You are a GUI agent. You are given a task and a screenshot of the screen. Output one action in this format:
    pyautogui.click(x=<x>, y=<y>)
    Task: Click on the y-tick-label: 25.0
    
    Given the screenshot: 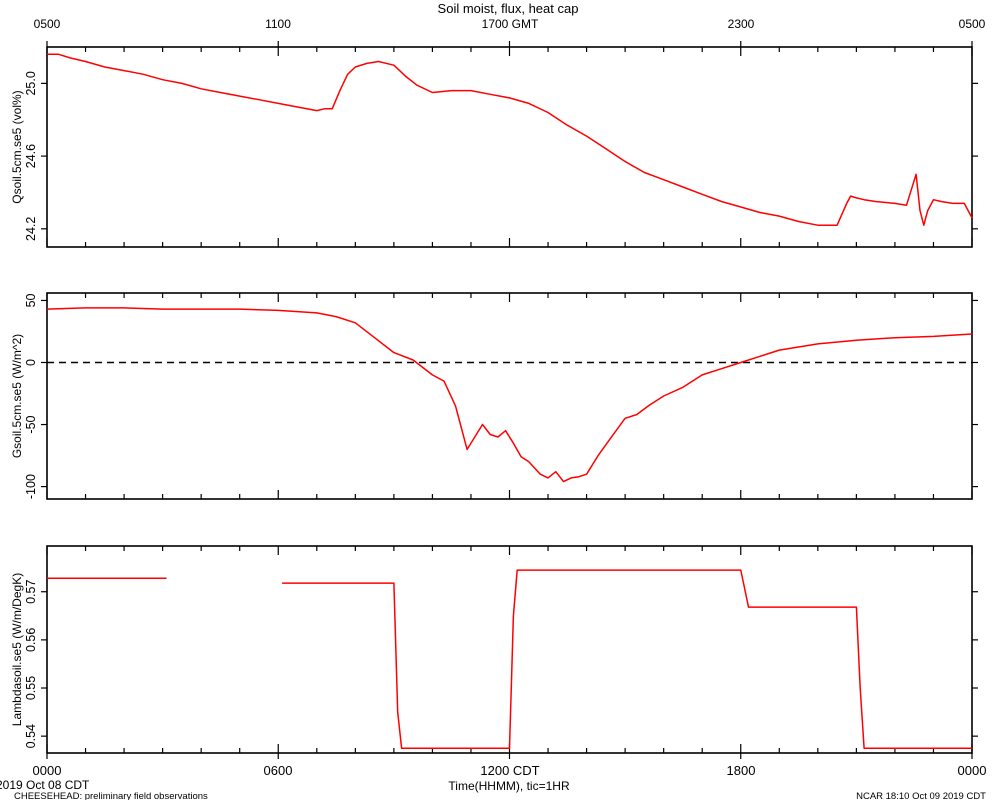 What is the action you would take?
    pyautogui.click(x=31, y=83)
    